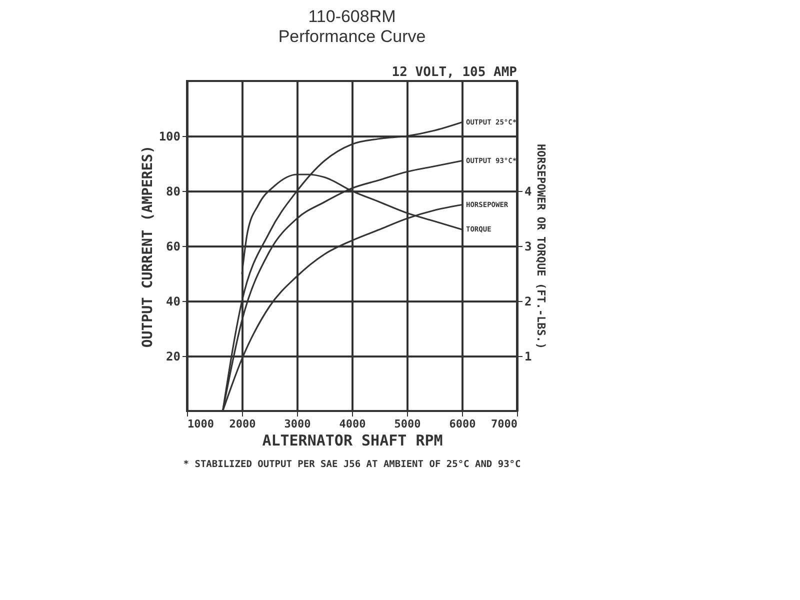 The height and width of the screenshot is (600, 800). I want to click on text: * STABILIZED OUTPUT PER SAE J56 AT AMBIENT OF 25°C AND 93°C, so click(352, 464).